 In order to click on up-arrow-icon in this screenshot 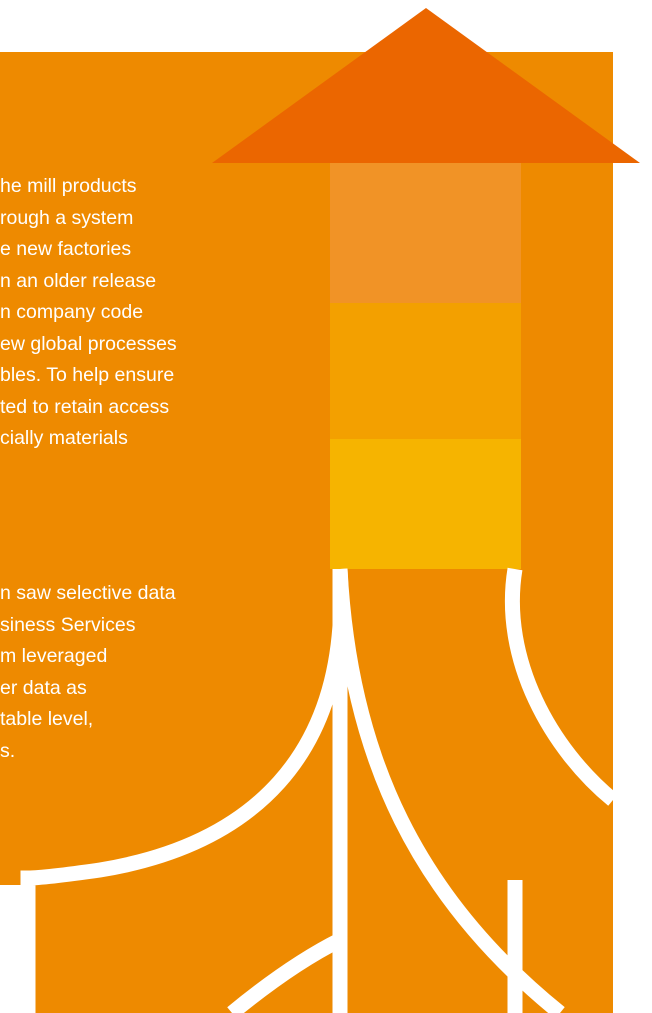, I will do `click(426, 85)`.